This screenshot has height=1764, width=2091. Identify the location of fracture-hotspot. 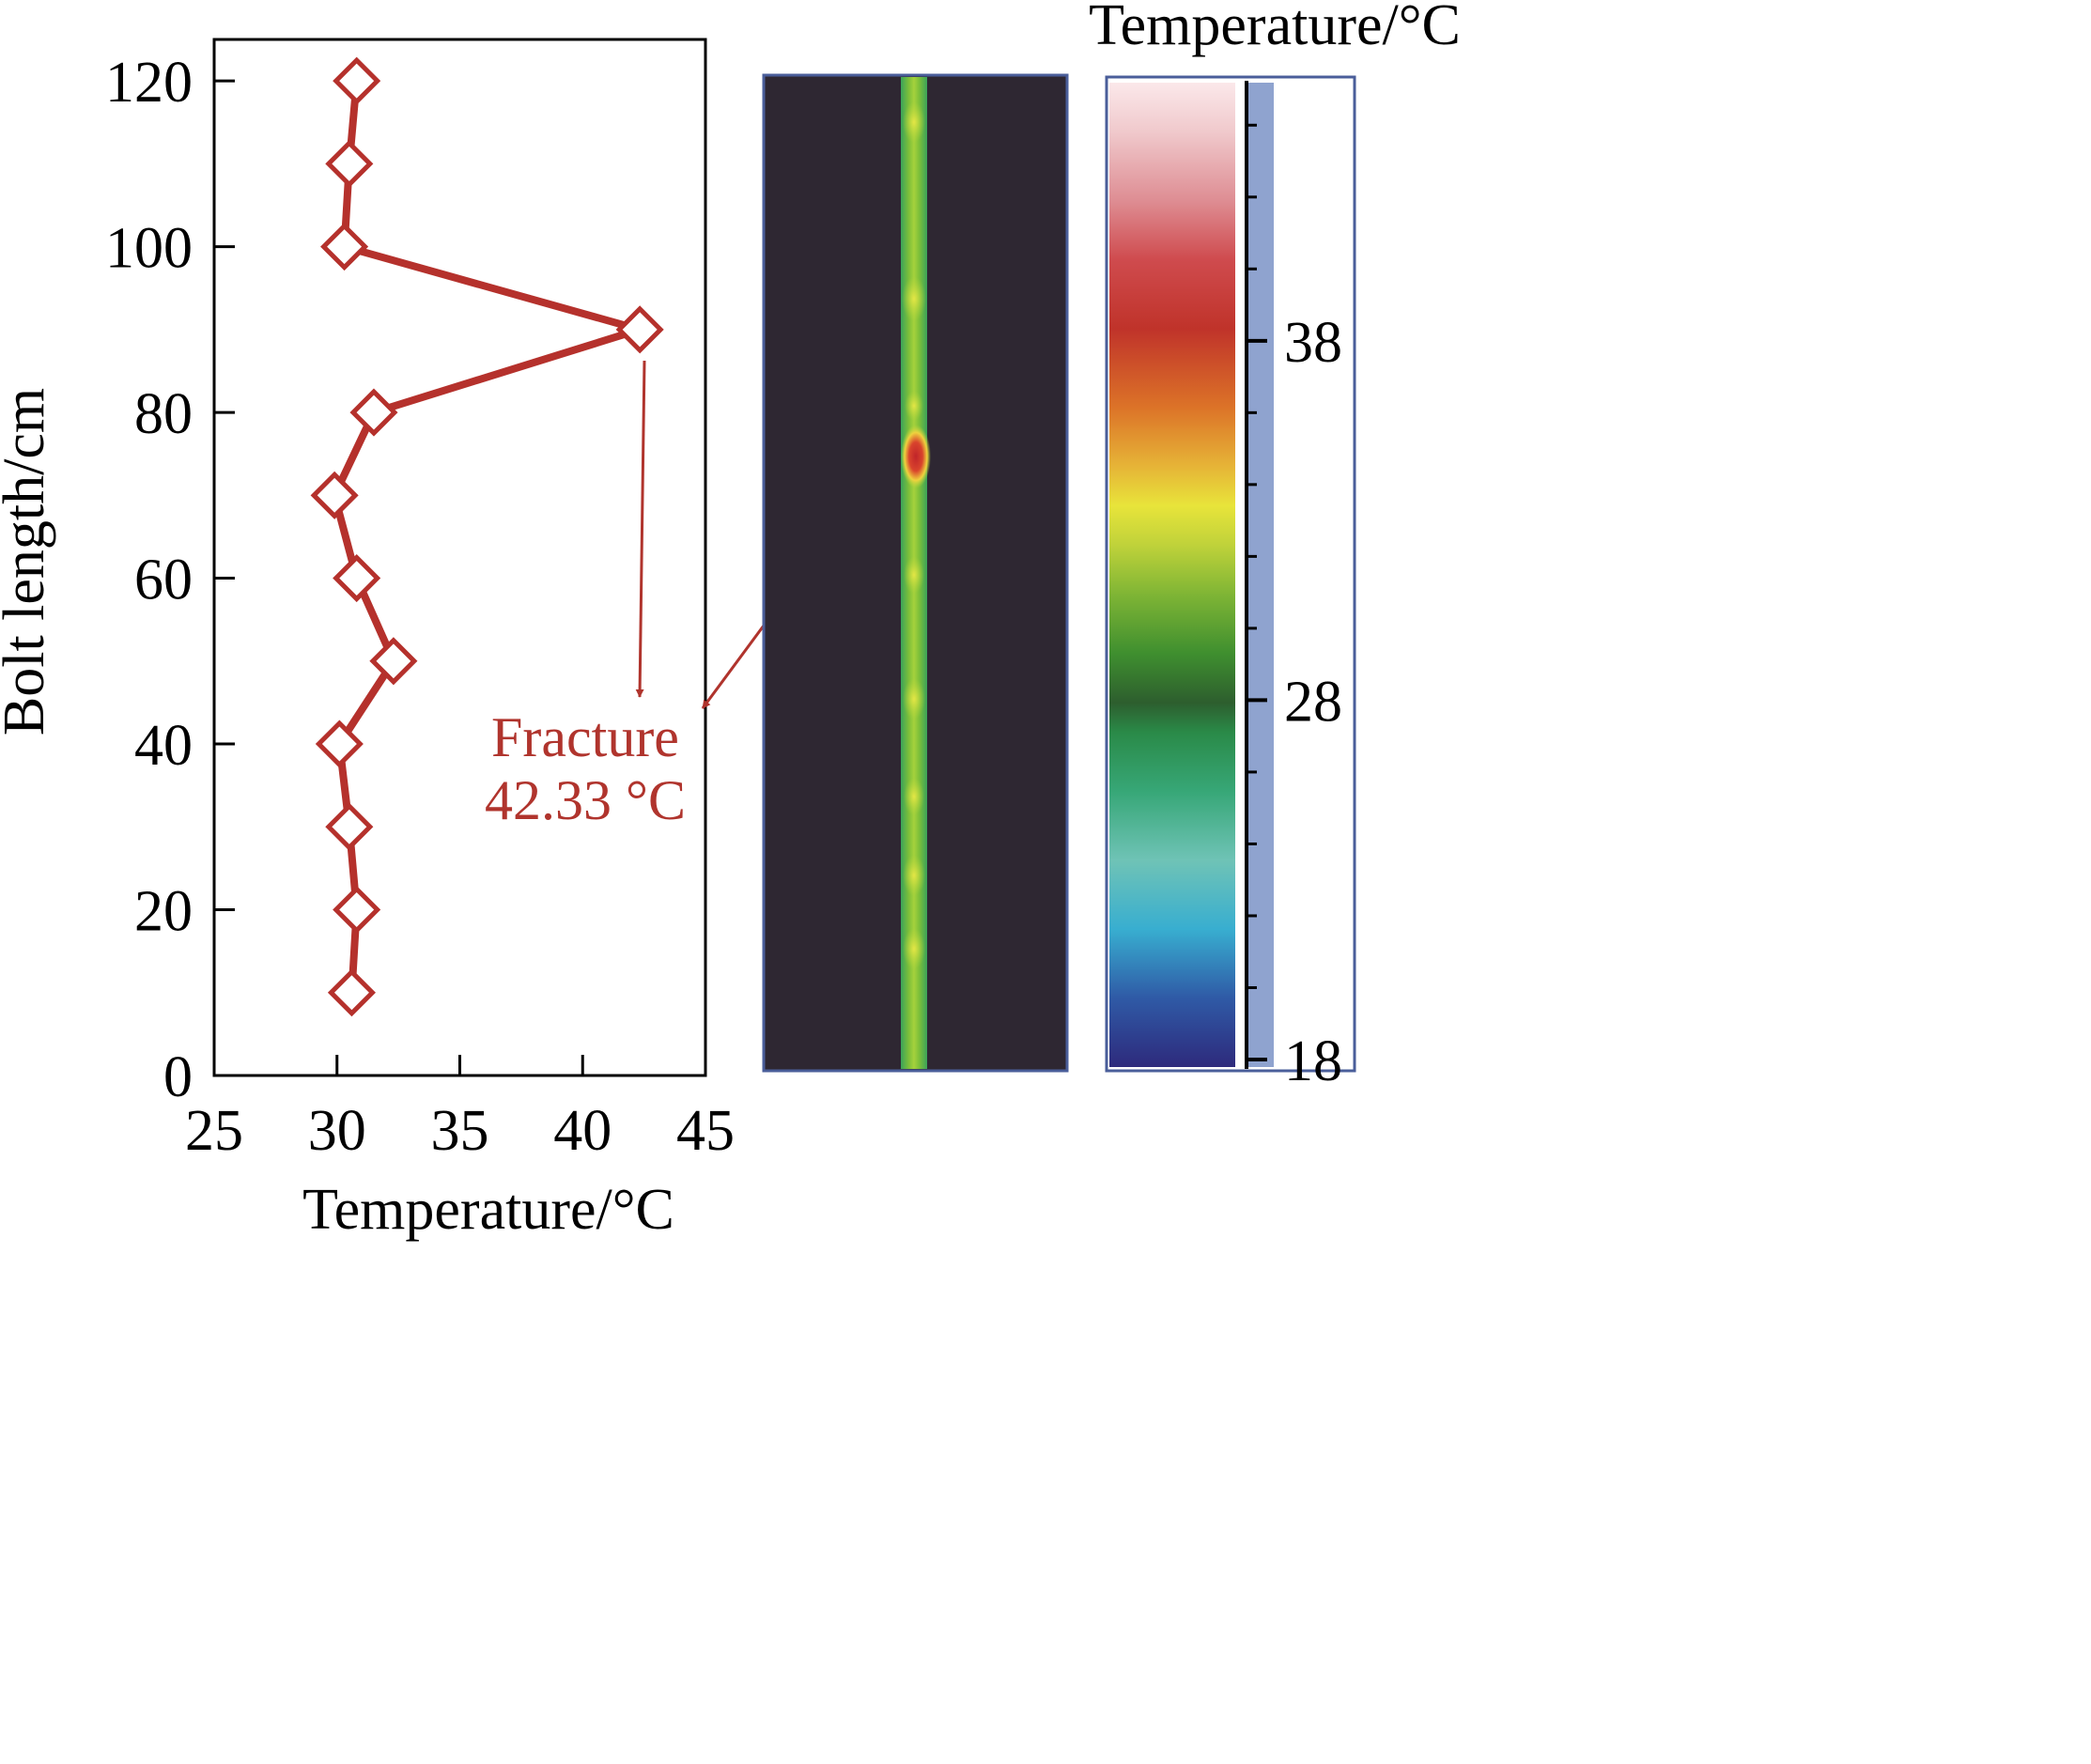
(916, 456).